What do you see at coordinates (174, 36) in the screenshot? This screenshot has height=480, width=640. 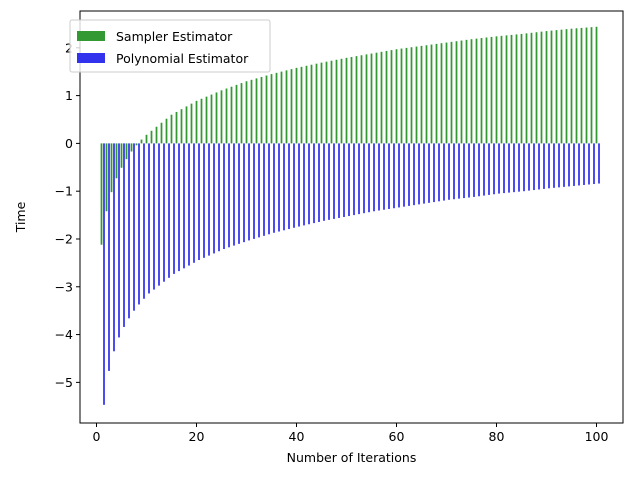 I see `legend-label-sampler: Sampler Estimator` at bounding box center [174, 36].